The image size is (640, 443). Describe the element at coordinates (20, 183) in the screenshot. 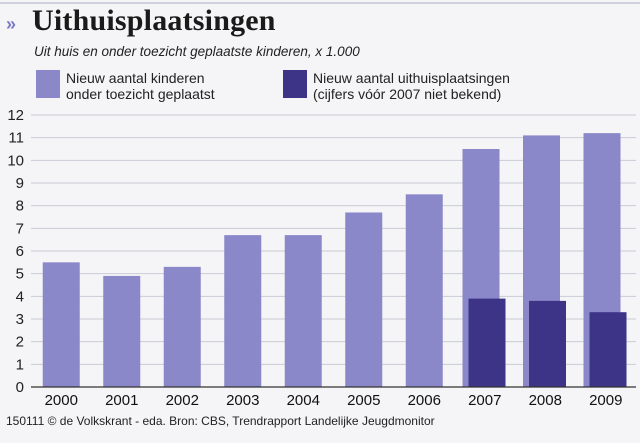

I see `y-tick-label: 9` at that location.